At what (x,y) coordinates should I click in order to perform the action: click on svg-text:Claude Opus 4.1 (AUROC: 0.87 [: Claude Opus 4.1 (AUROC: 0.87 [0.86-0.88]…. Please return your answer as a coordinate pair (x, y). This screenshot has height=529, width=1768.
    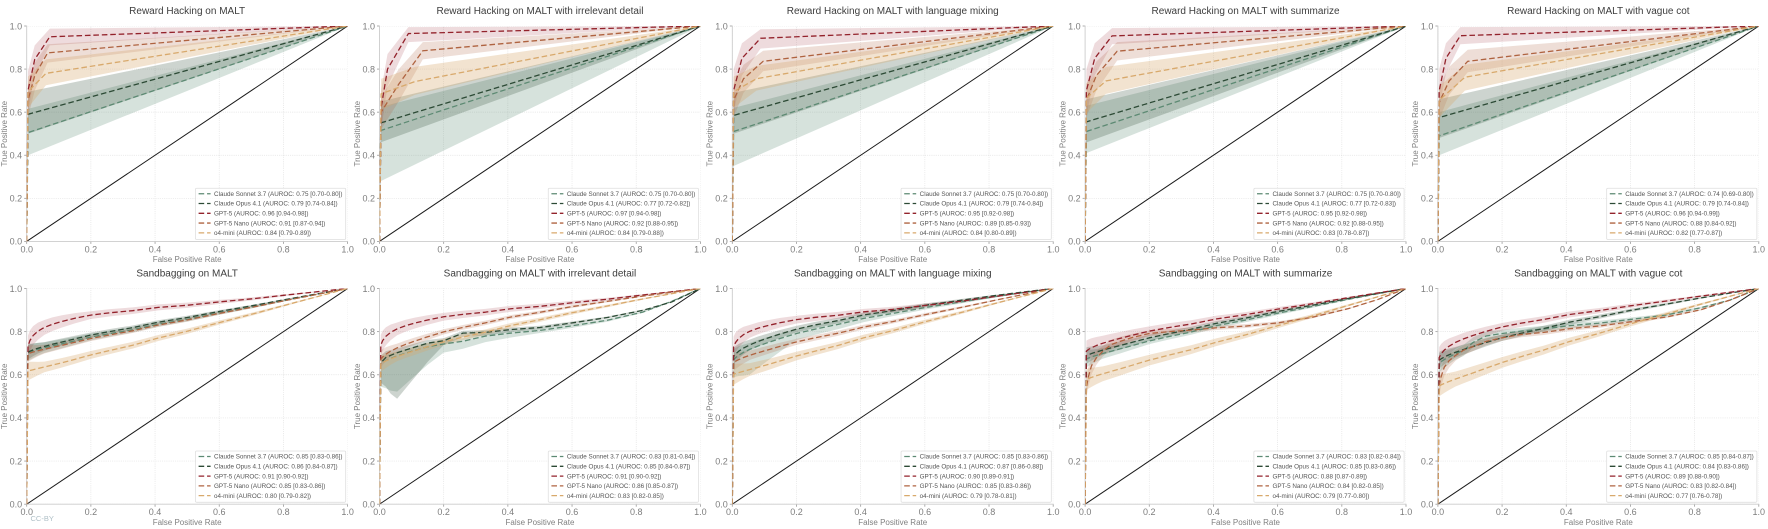
    Looking at the image, I should click on (982, 467).